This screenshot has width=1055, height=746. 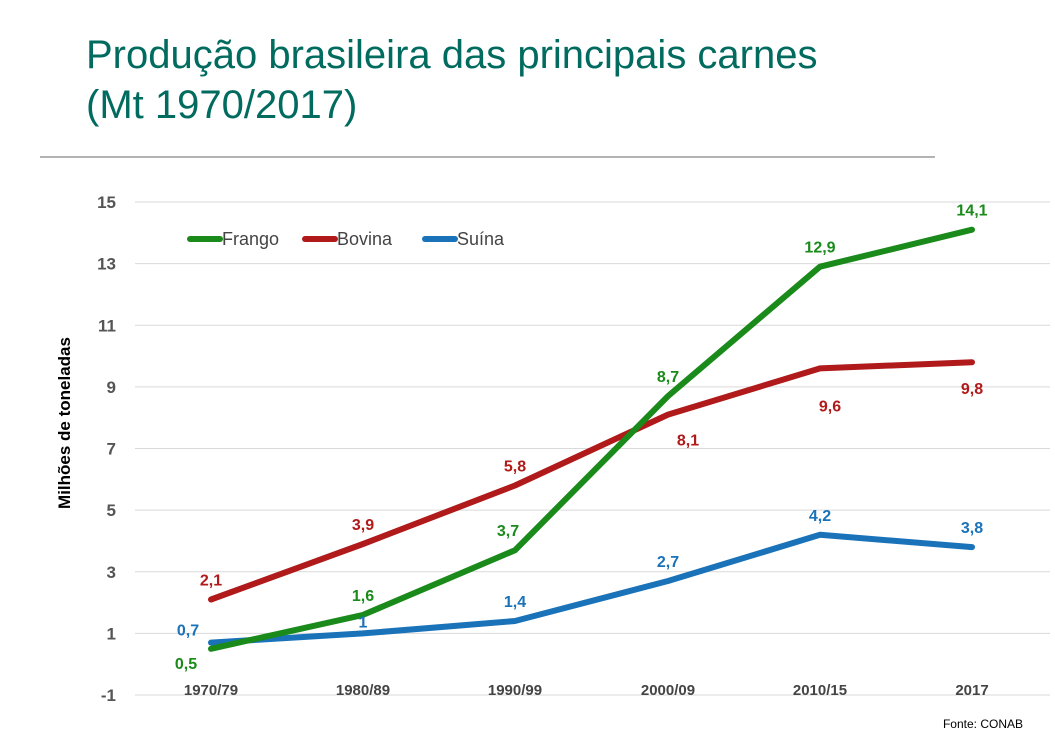 What do you see at coordinates (820, 516) in the screenshot?
I see `data-label-suína: 4,2` at bounding box center [820, 516].